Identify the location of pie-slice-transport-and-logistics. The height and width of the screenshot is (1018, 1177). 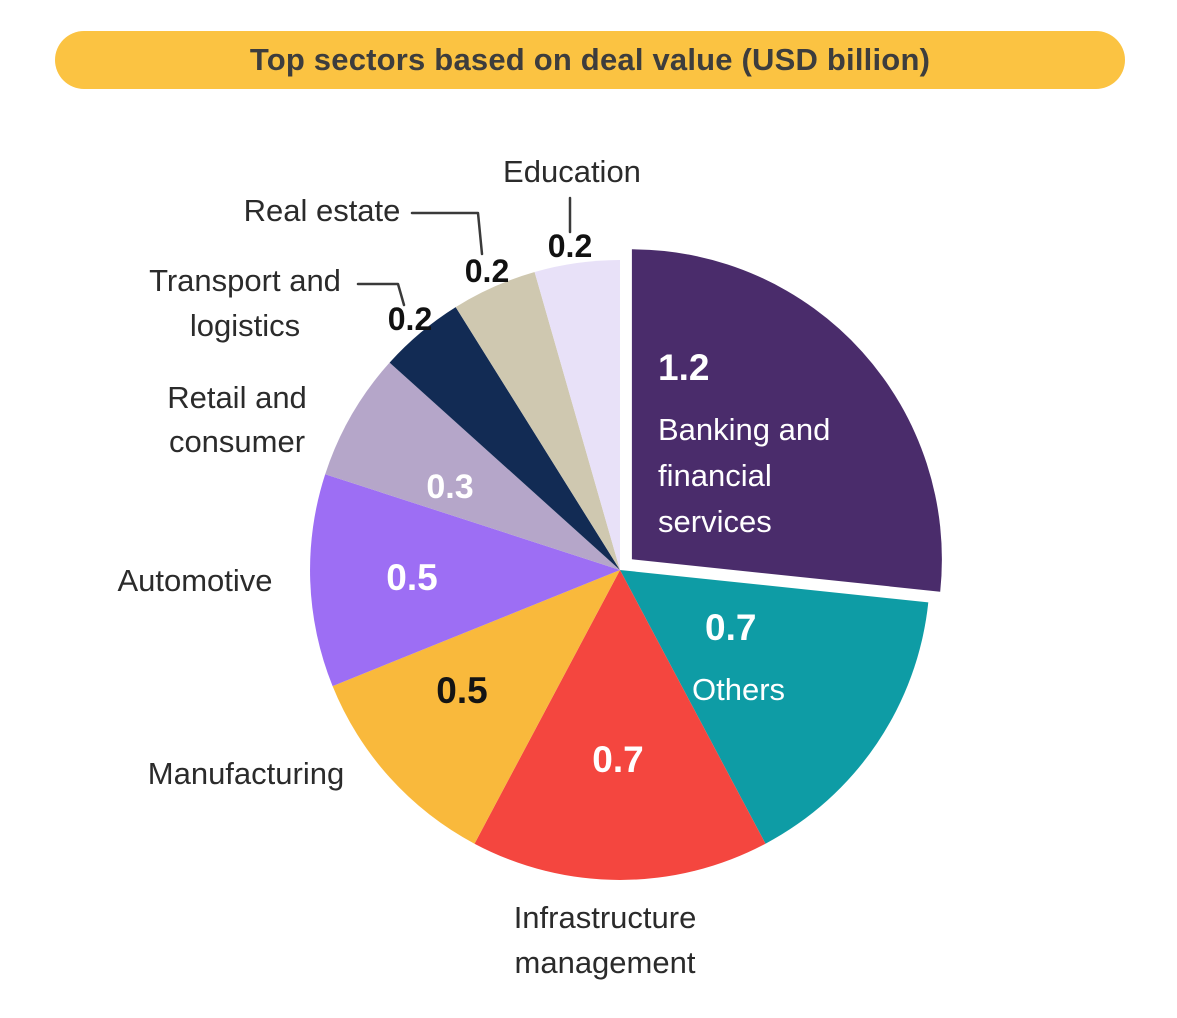
(504, 438).